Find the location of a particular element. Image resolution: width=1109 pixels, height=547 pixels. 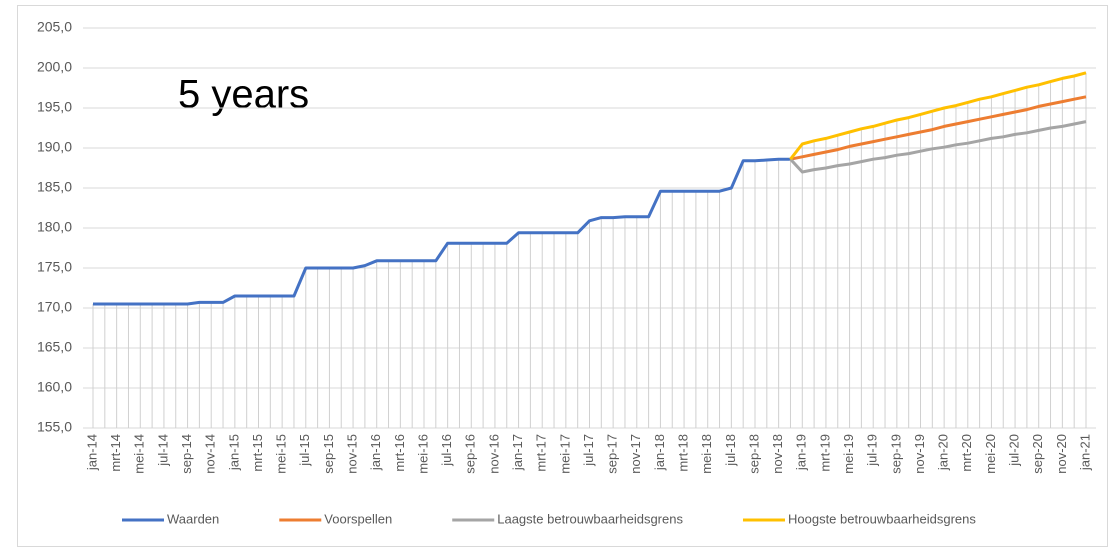

legend-label: Laagste betrouwbaarheidsgrens is located at coordinates (590, 518).